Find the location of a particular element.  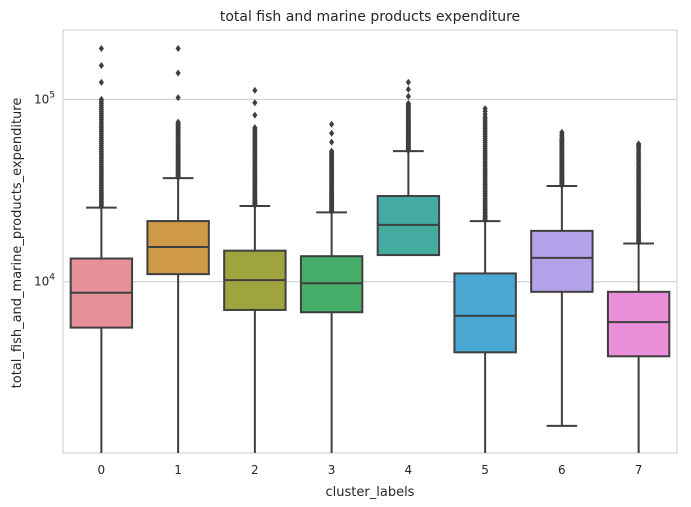

x-tick-label: 6 is located at coordinates (562, 470).